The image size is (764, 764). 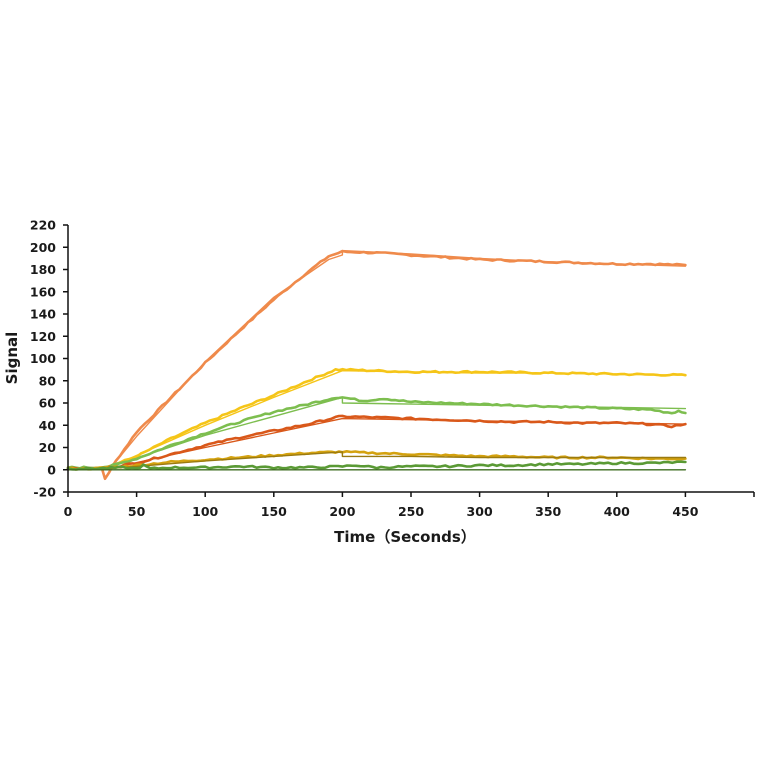 What do you see at coordinates (12, 358) in the screenshot?
I see `y-axis-title: Signal` at bounding box center [12, 358].